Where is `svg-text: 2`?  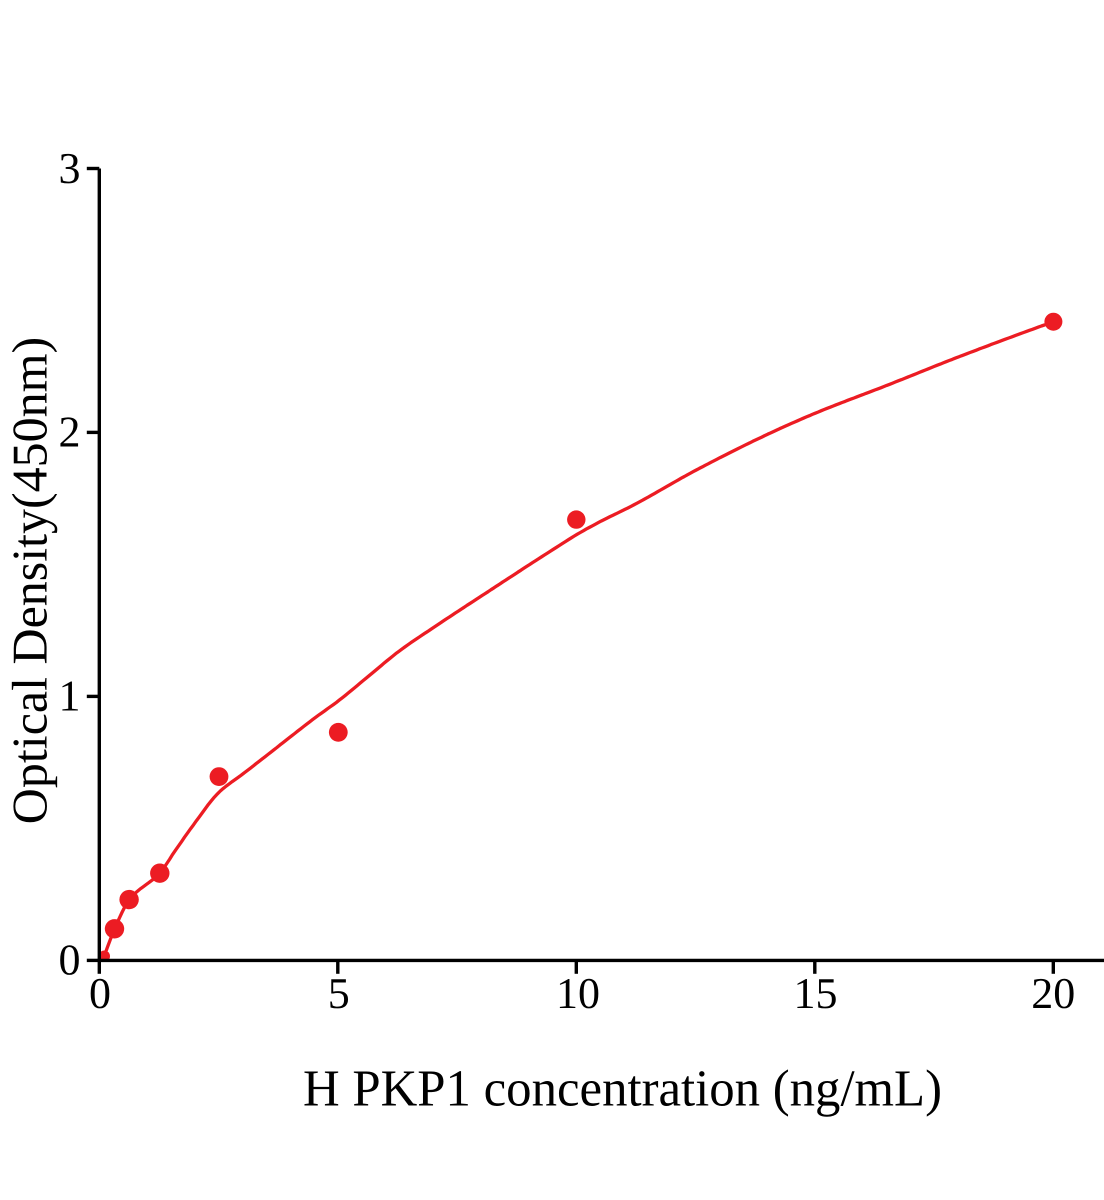
svg-text: 2 is located at coordinates (70, 431).